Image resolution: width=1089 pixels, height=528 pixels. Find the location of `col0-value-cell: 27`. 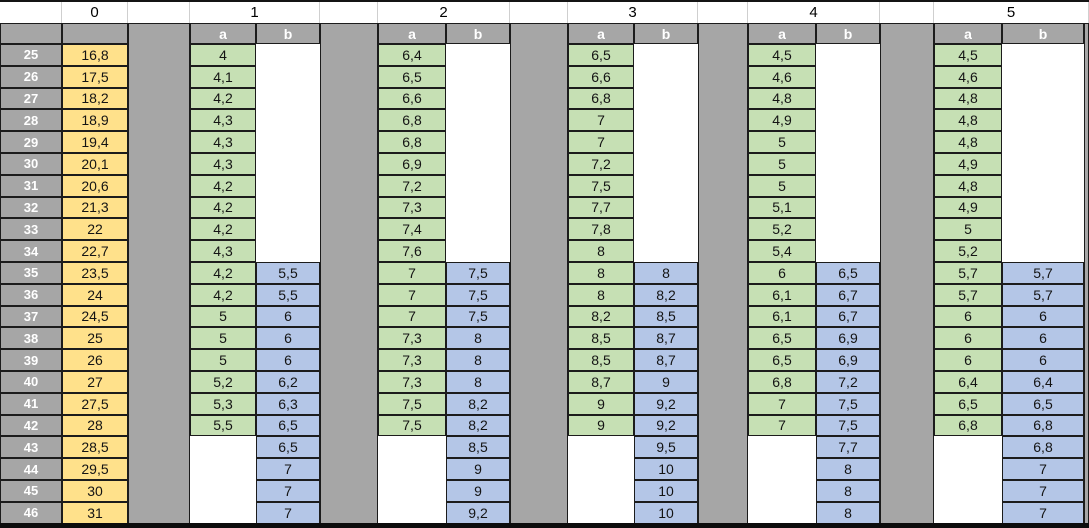

col0-value-cell: 27 is located at coordinates (95, 381).